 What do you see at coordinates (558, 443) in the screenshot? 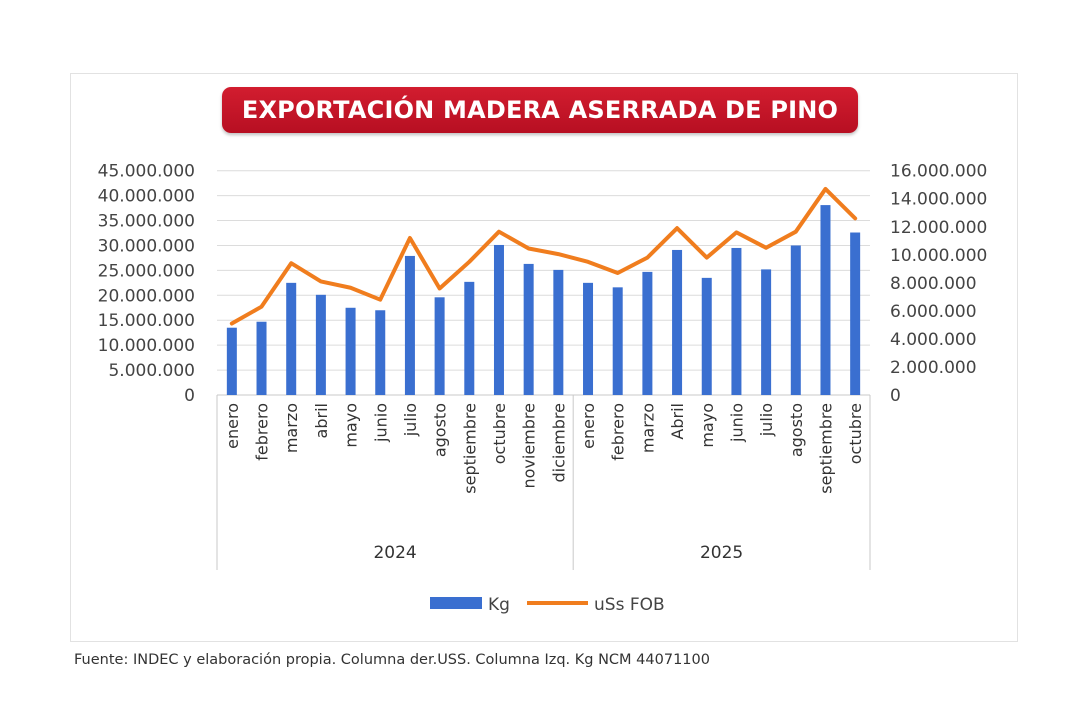
I see `category-label: diciembre` at bounding box center [558, 443].